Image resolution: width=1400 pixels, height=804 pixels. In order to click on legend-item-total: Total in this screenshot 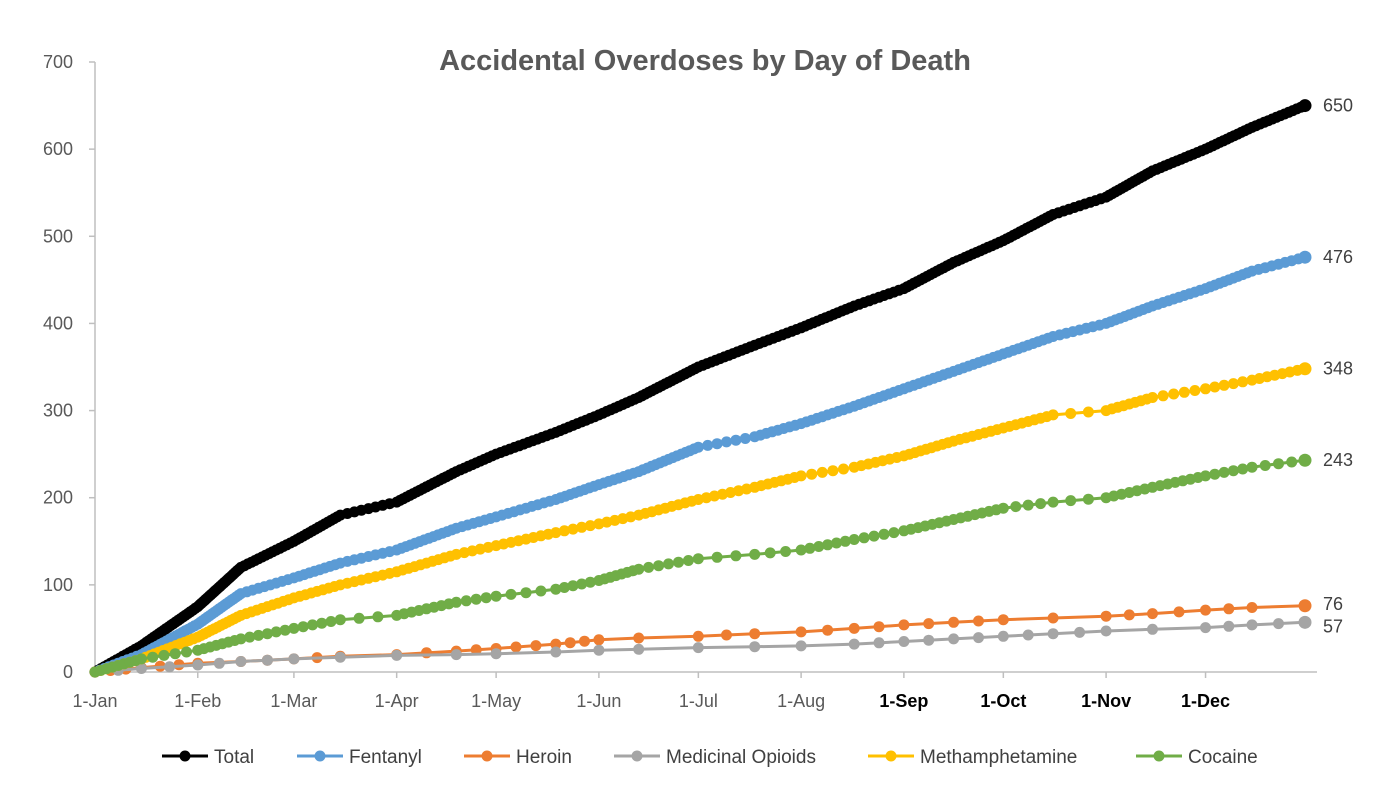, I will do `click(208, 757)`.